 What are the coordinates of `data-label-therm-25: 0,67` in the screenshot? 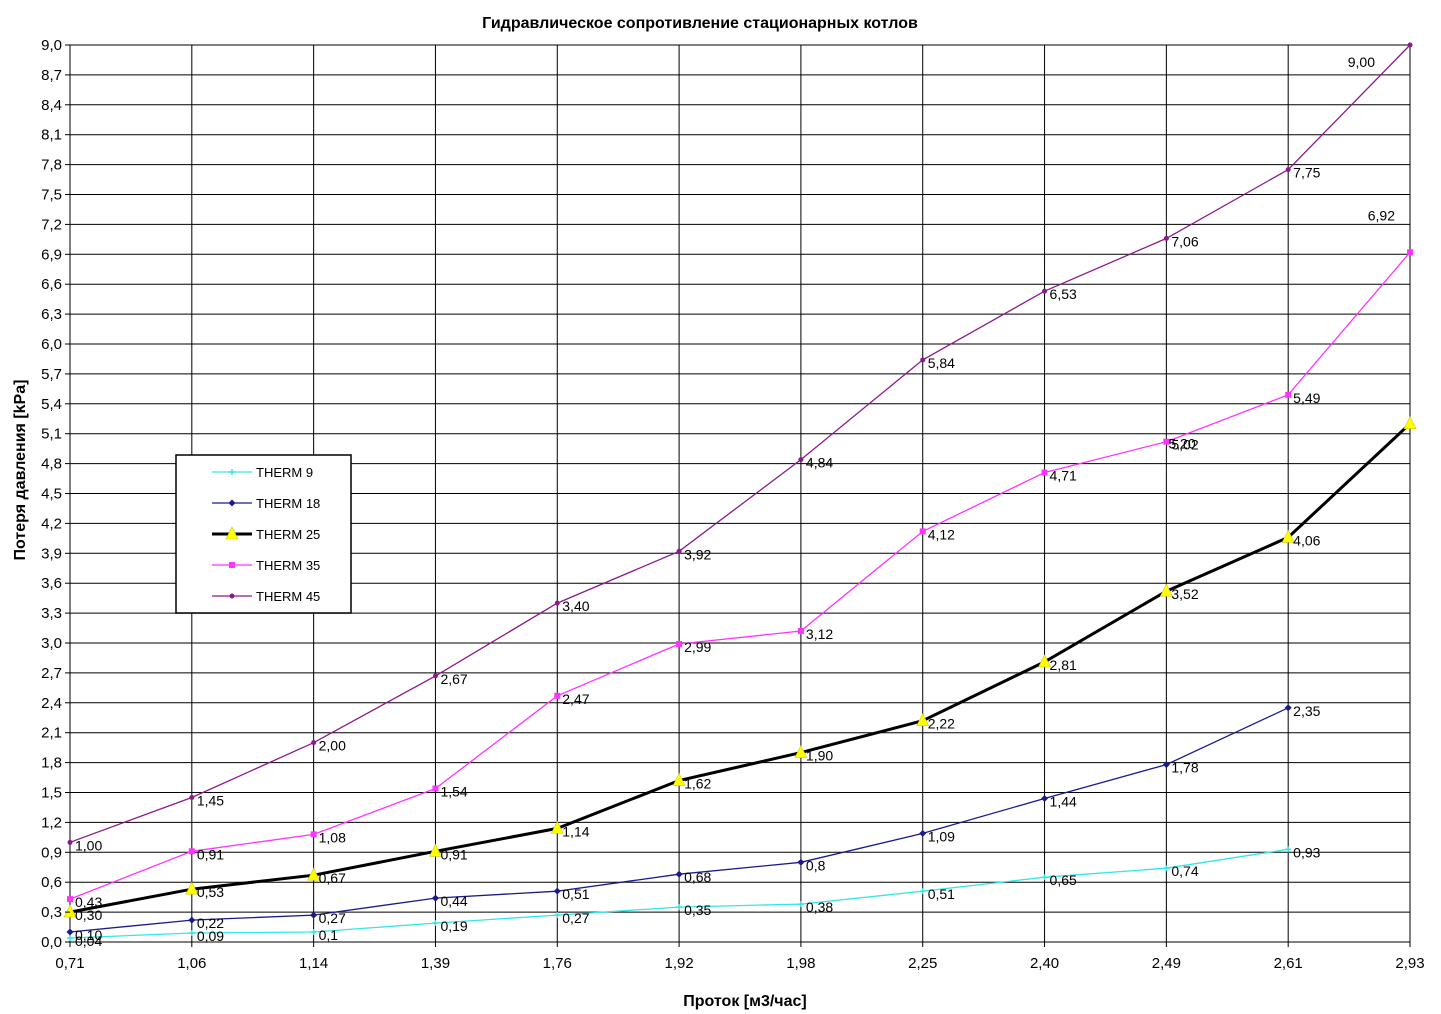 It's located at (332, 878).